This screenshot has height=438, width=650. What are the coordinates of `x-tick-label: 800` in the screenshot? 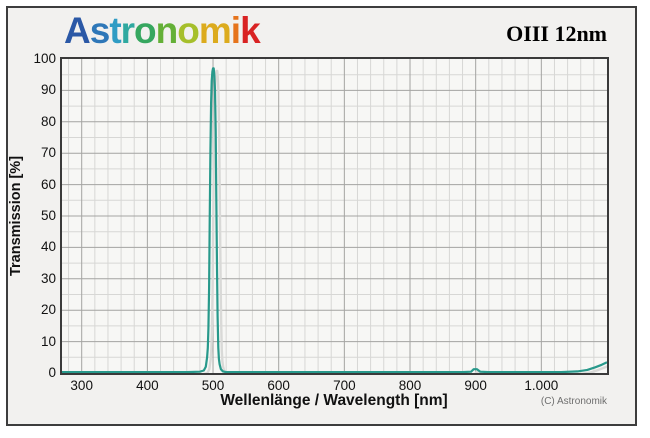 It's located at (410, 385).